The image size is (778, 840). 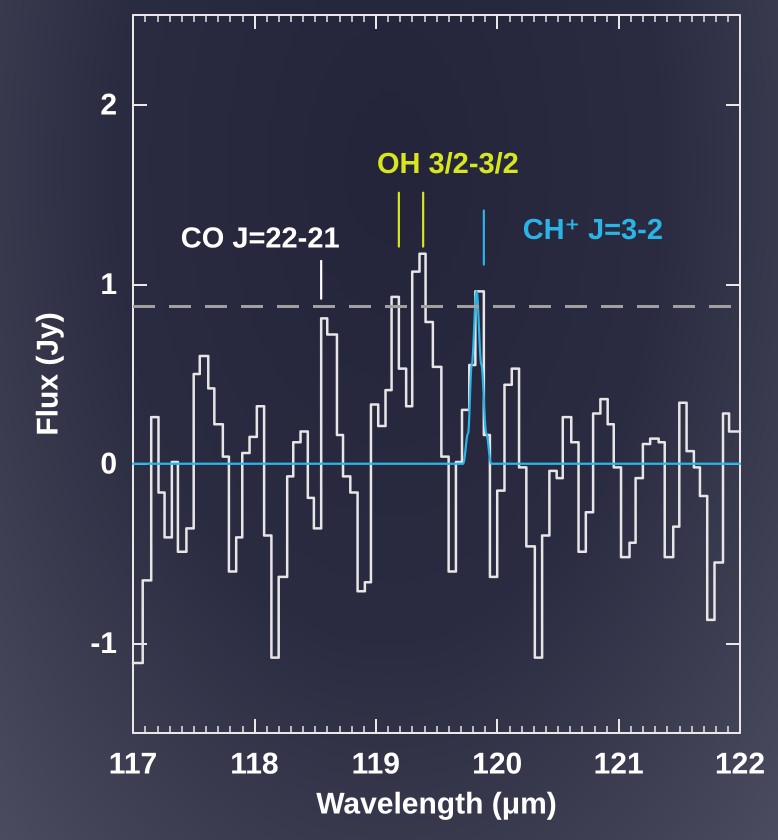 What do you see at coordinates (436, 804) in the screenshot?
I see `x-axis-title: Wavelength (μm)` at bounding box center [436, 804].